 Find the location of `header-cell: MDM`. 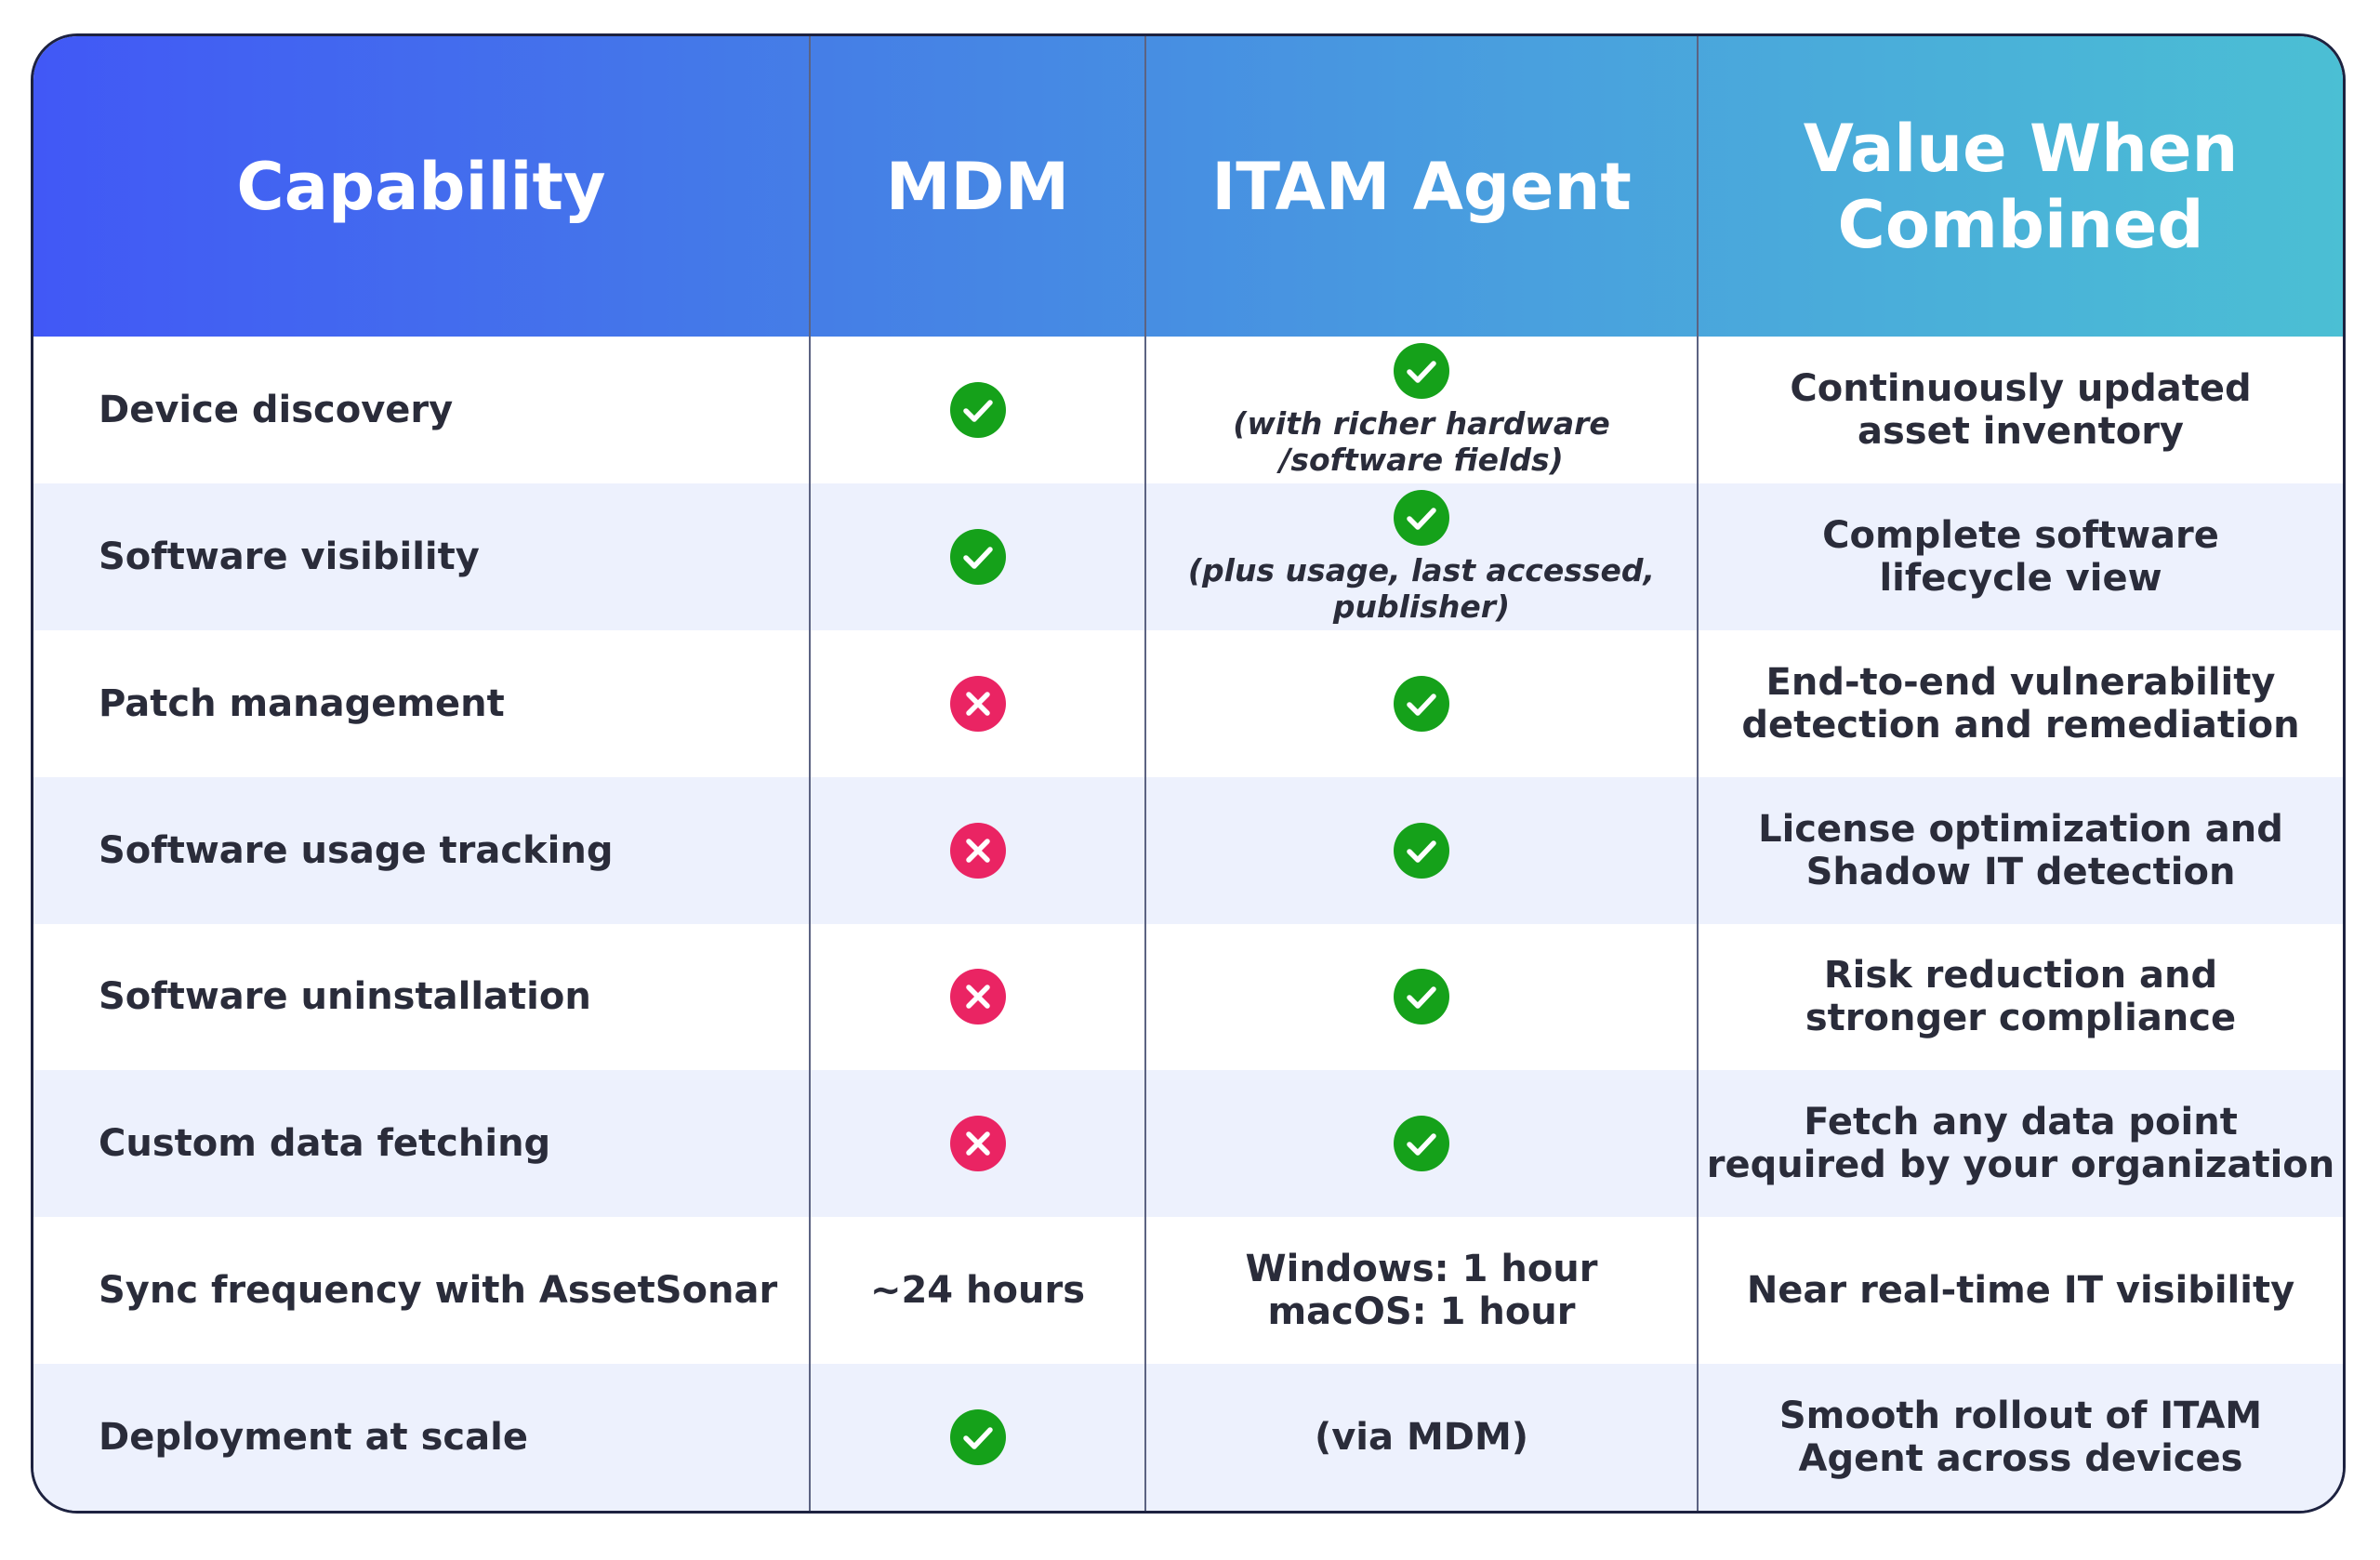

header-cell: MDM is located at coordinates (976, 187).